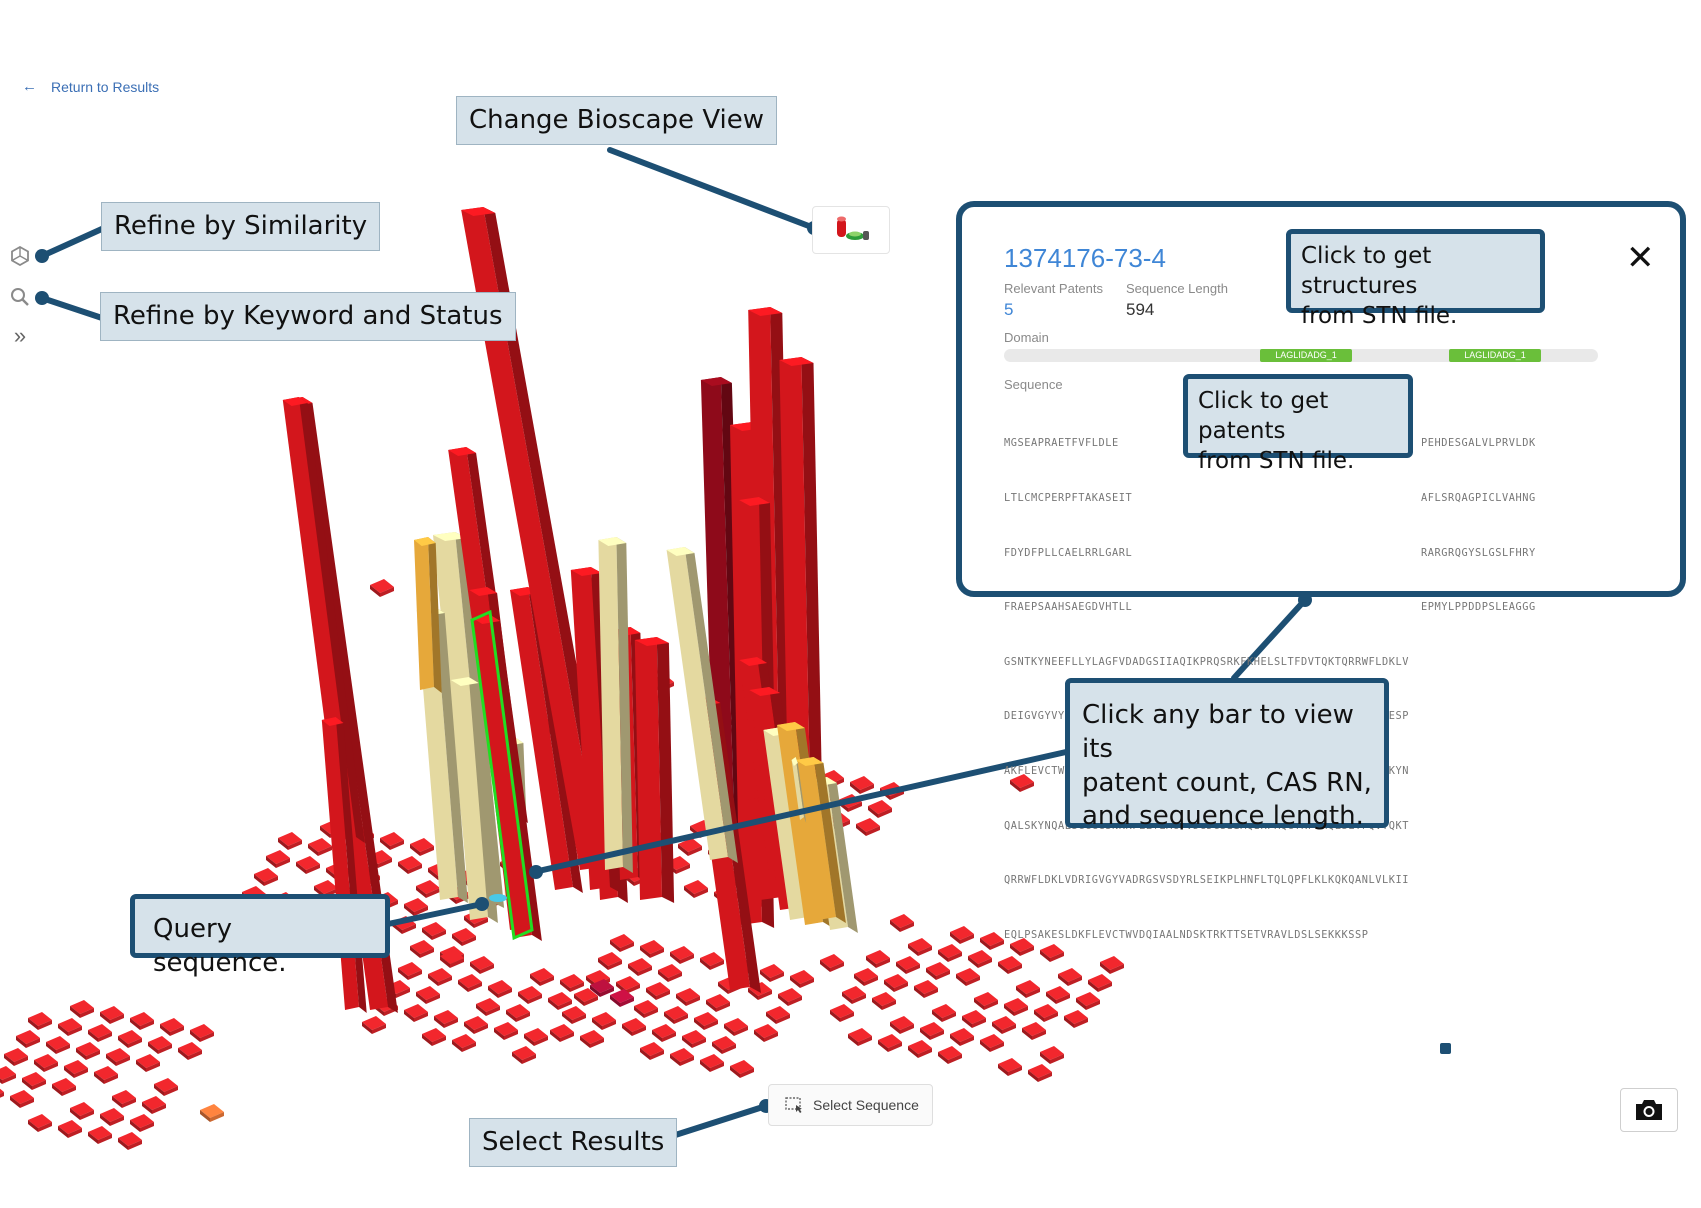  Describe the element at coordinates (850, 1105) in the screenshot. I see `select-sequence-button: Select Sequence` at that location.